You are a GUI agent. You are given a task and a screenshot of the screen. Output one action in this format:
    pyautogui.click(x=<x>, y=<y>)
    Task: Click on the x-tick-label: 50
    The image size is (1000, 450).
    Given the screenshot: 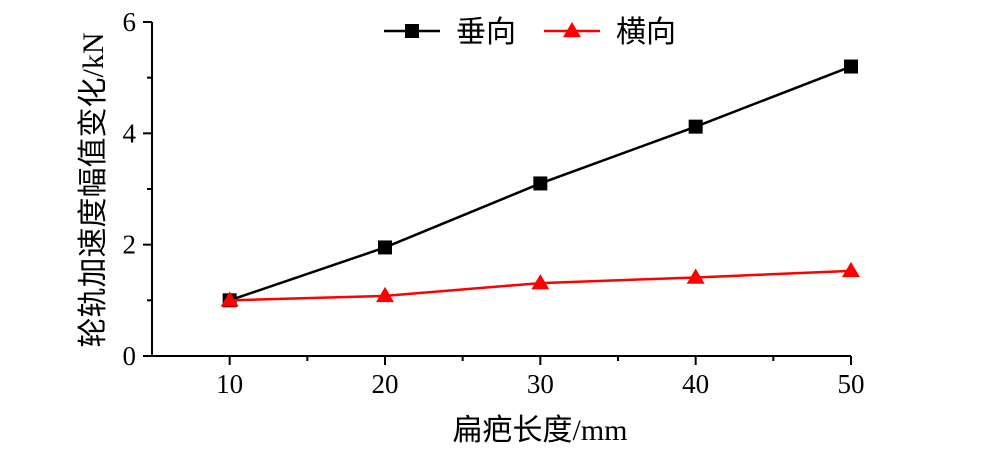 What is the action you would take?
    pyautogui.click(x=851, y=384)
    